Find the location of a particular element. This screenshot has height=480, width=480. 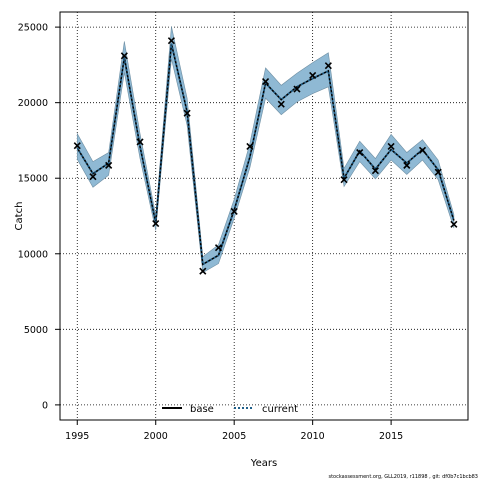

legend: base current is located at coordinates (230, 409).